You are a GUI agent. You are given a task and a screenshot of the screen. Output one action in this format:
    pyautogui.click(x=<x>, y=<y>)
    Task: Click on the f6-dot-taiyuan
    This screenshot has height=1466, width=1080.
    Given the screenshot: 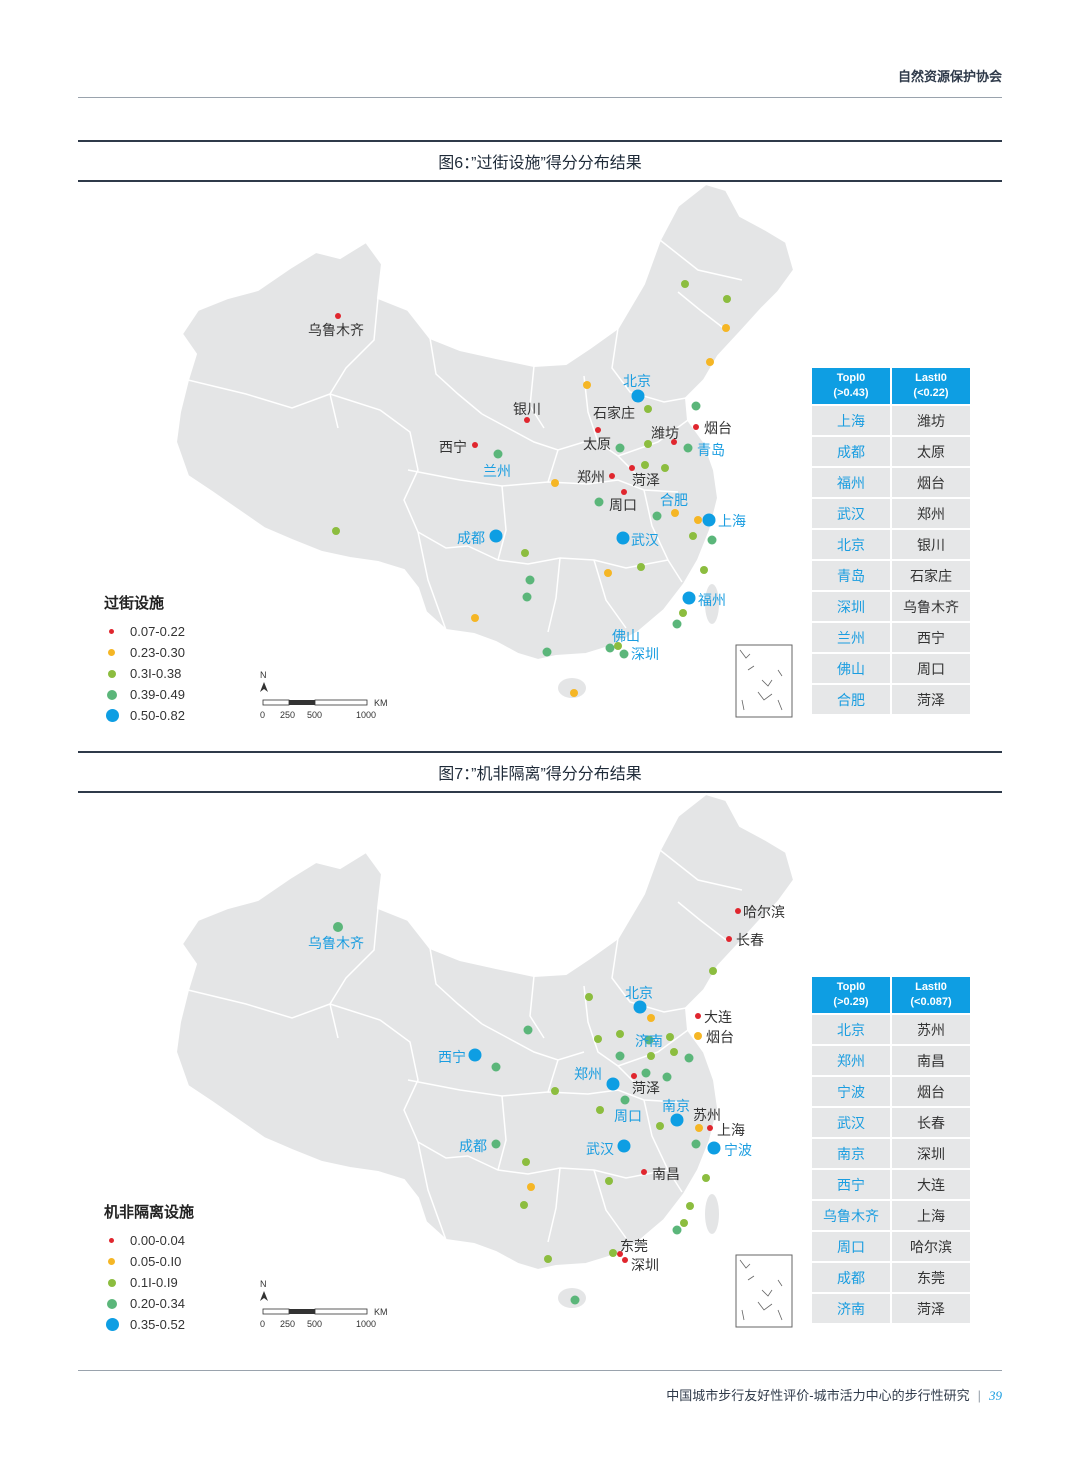 What is the action you would take?
    pyautogui.click(x=620, y=448)
    